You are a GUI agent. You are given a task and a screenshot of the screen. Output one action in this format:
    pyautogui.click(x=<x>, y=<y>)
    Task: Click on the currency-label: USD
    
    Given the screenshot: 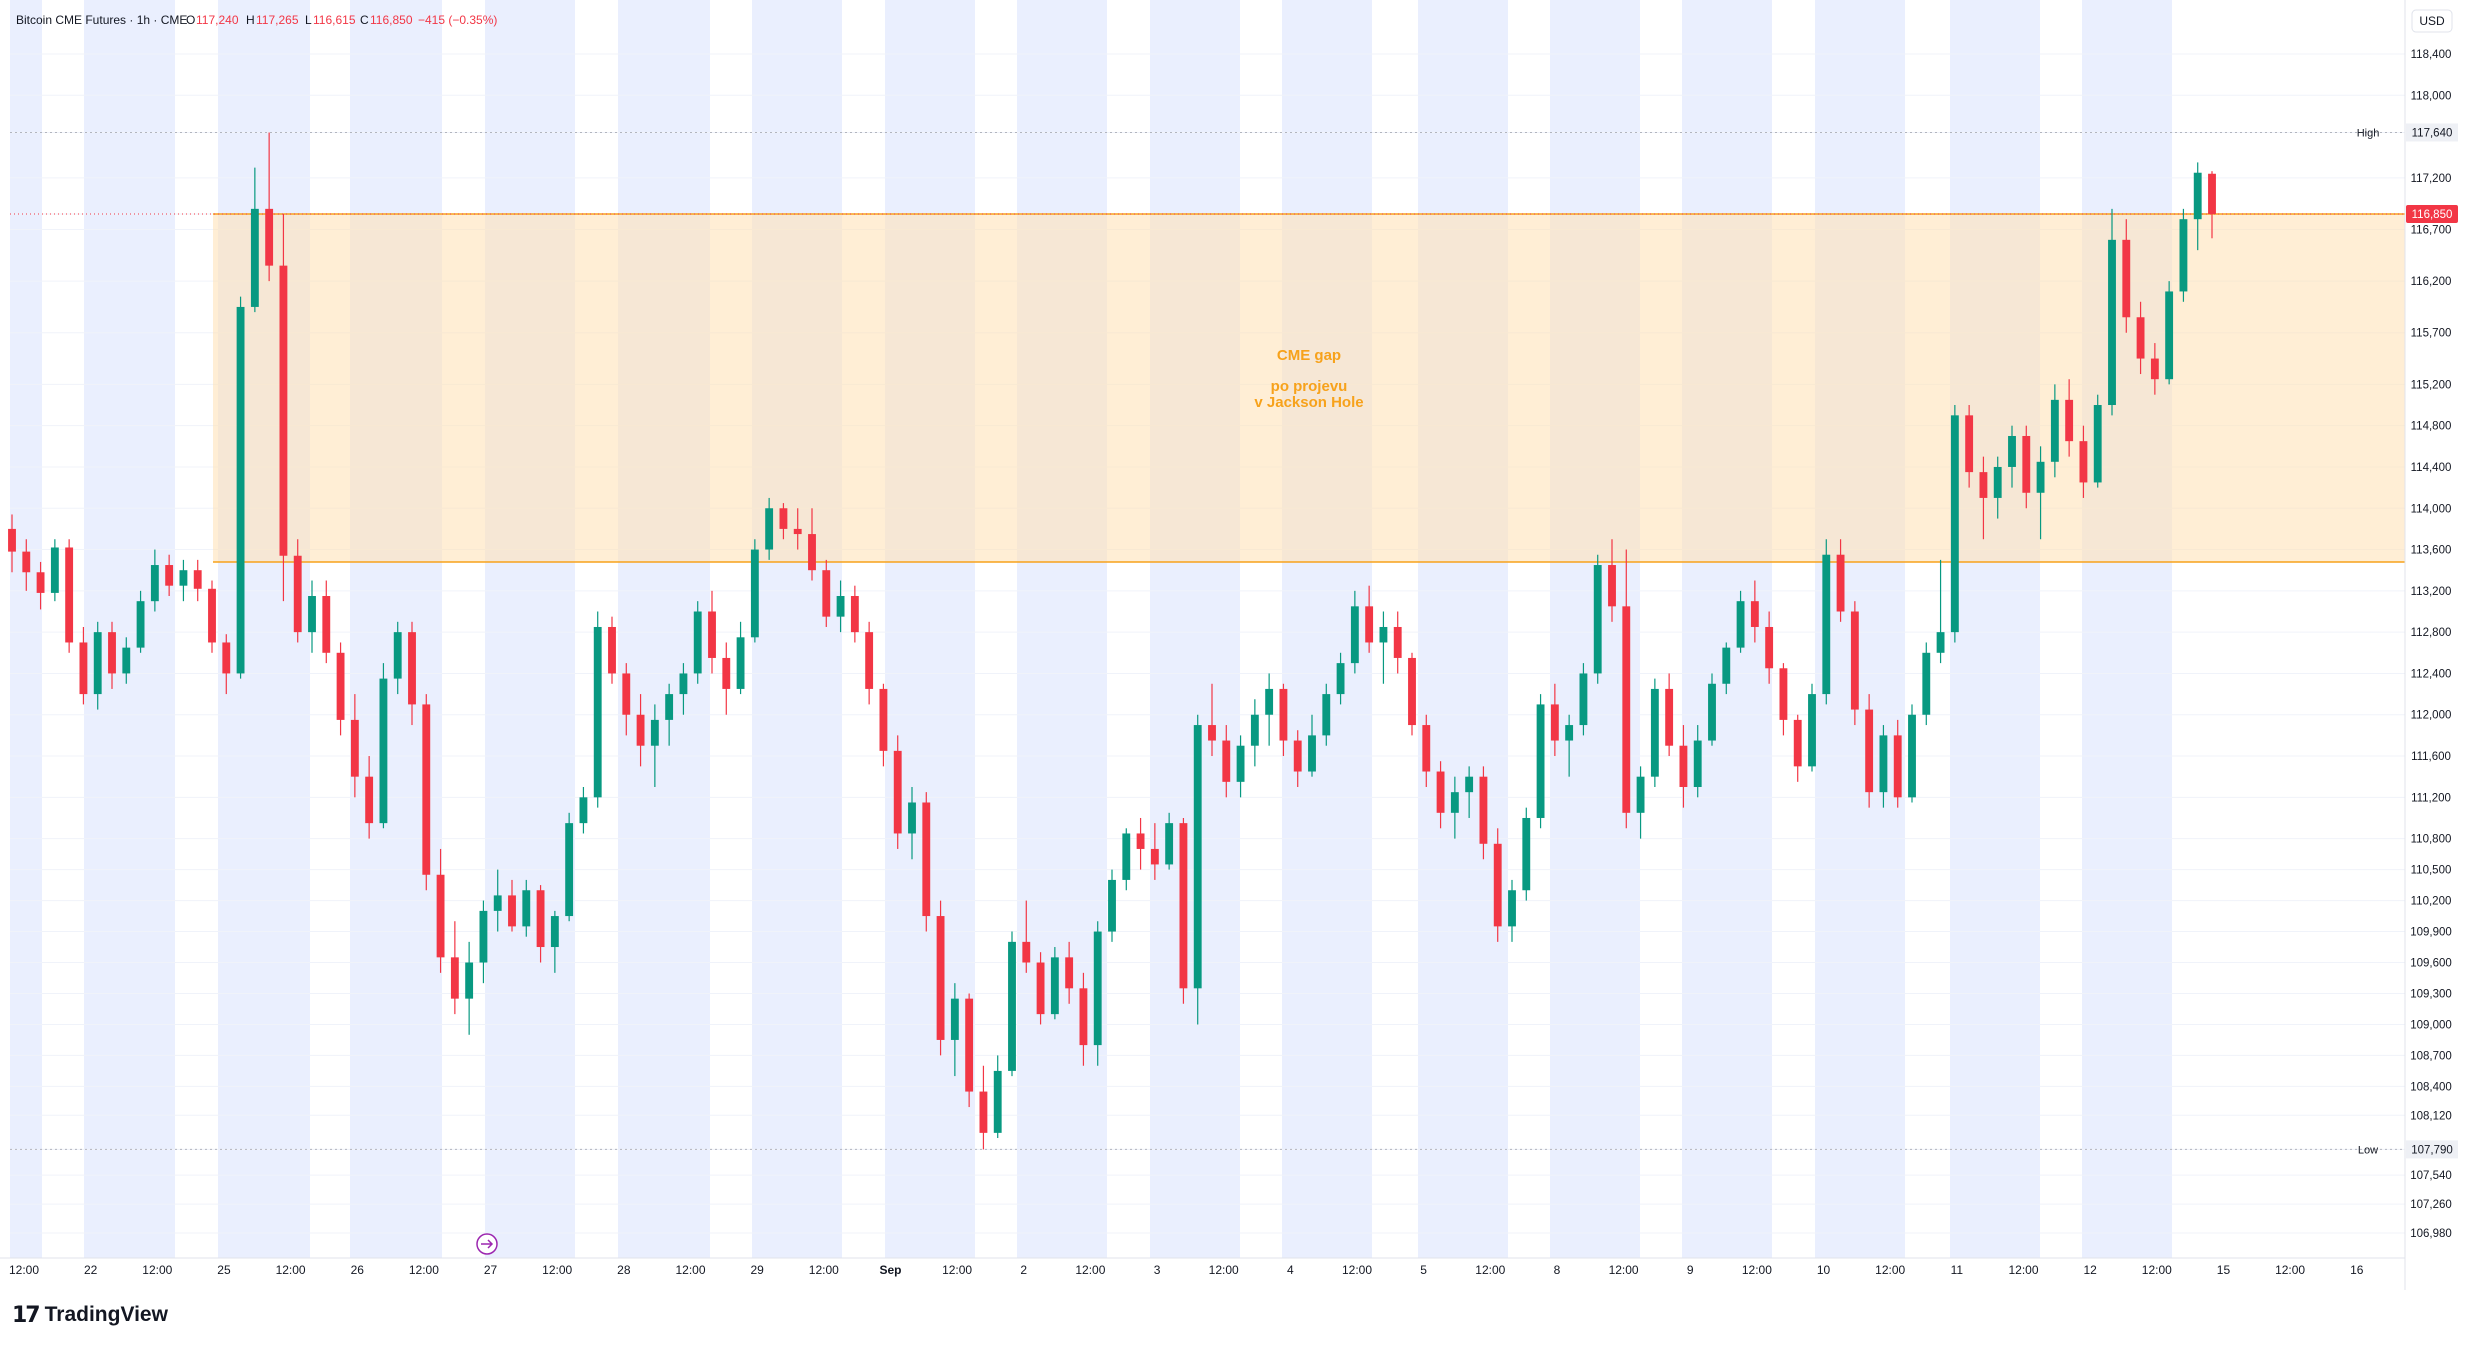 What is the action you would take?
    pyautogui.click(x=2432, y=21)
    